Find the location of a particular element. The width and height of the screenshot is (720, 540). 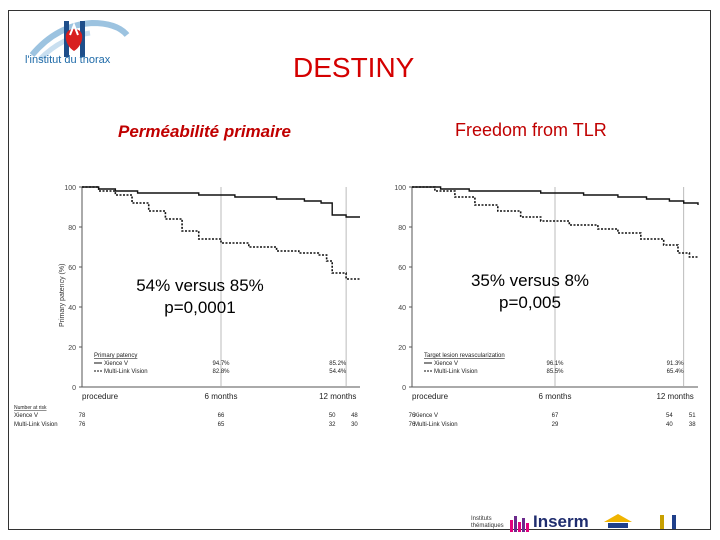

value-6m: 96.1% is located at coordinates (555, 364).